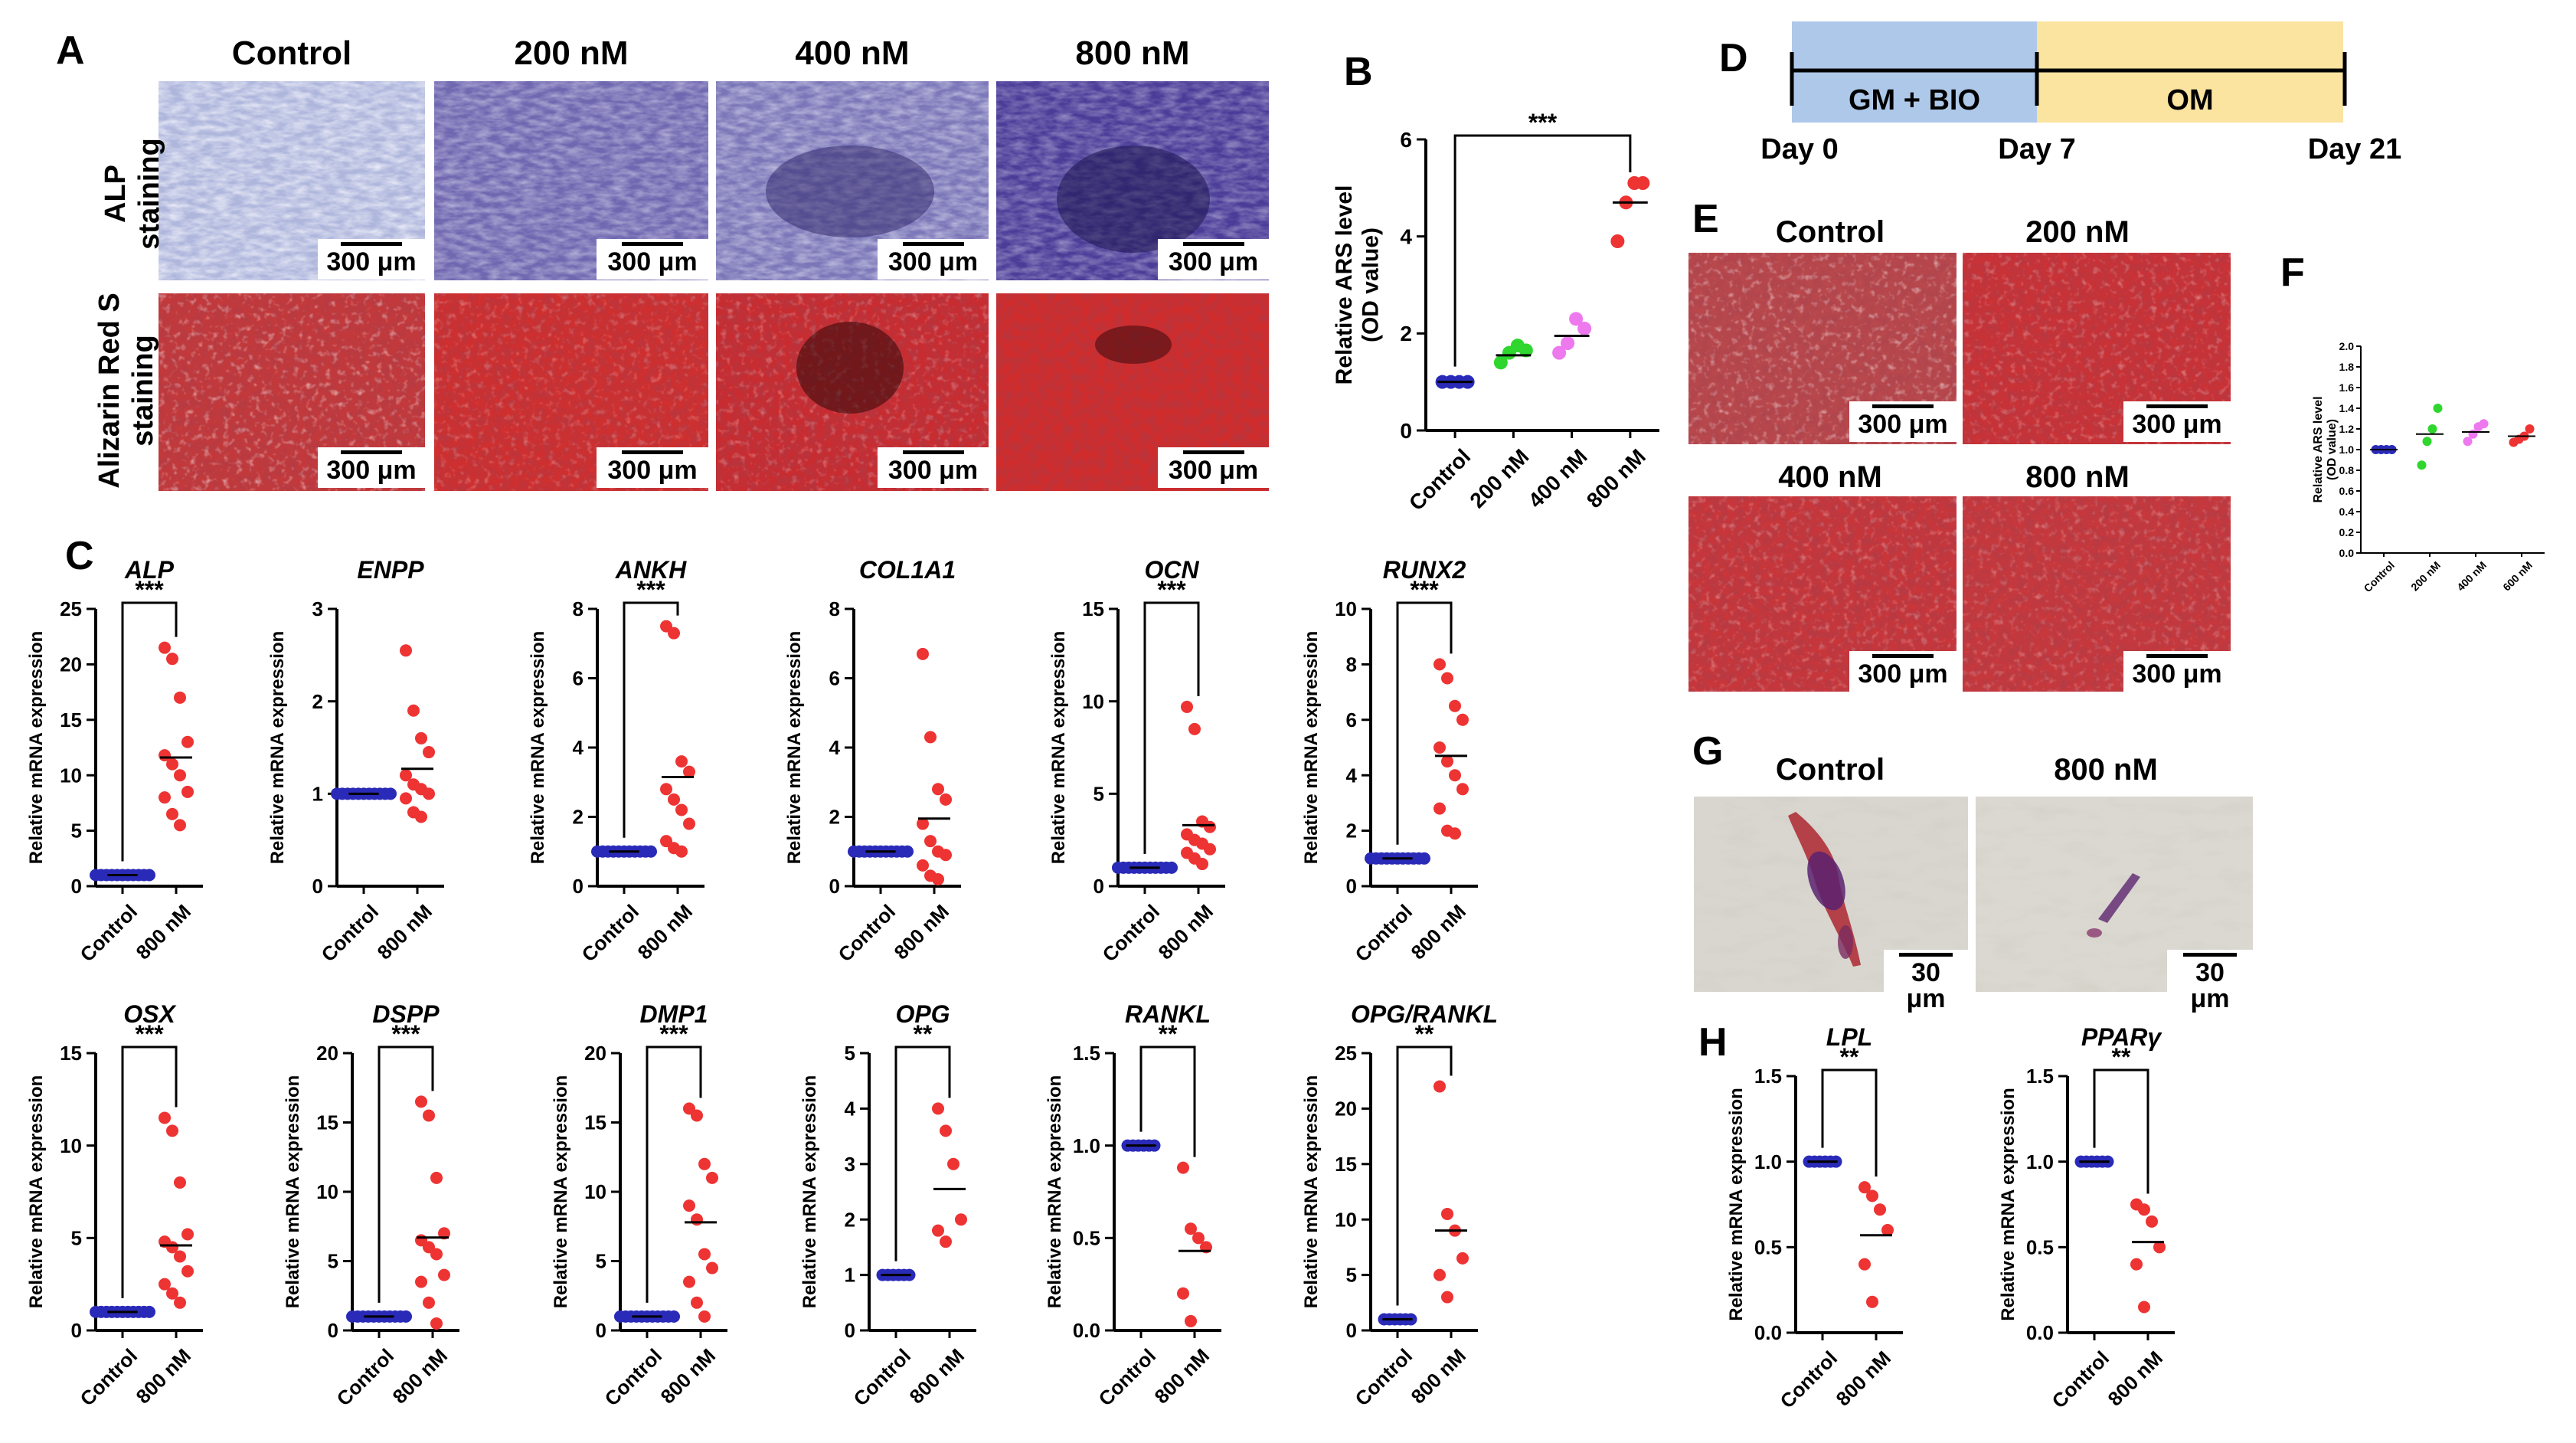 The width and height of the screenshot is (2576, 1443). What do you see at coordinates (834, 608) in the screenshot?
I see `y-tick-label: 8` at bounding box center [834, 608].